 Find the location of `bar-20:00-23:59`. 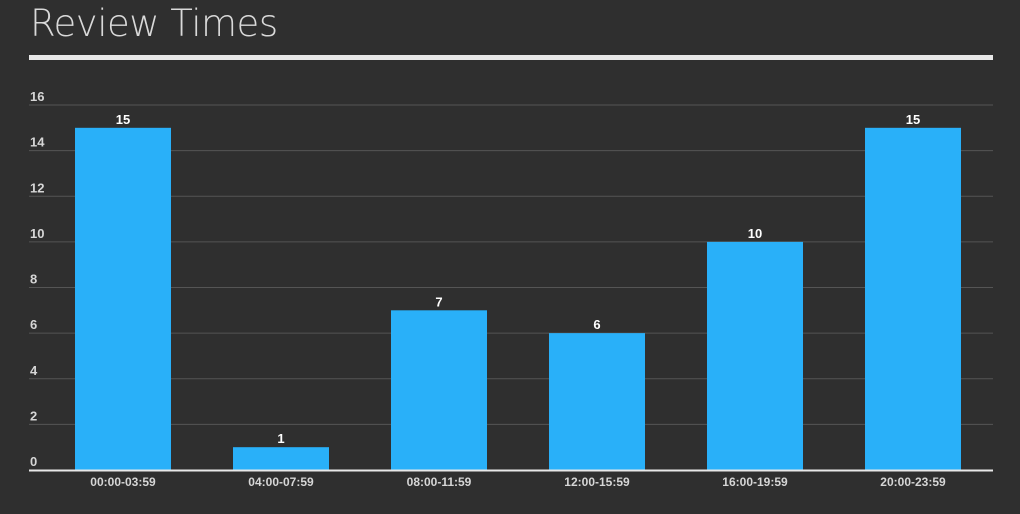

bar-20:00-23:59 is located at coordinates (913, 298).